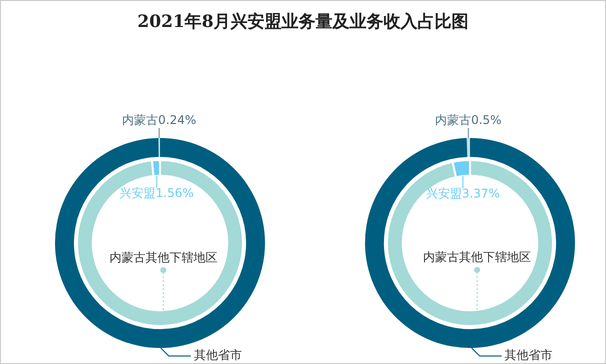  Describe the element at coordinates (468, 120) in the screenshot. I see `slice-label: 内蒙古0.5%` at that location.